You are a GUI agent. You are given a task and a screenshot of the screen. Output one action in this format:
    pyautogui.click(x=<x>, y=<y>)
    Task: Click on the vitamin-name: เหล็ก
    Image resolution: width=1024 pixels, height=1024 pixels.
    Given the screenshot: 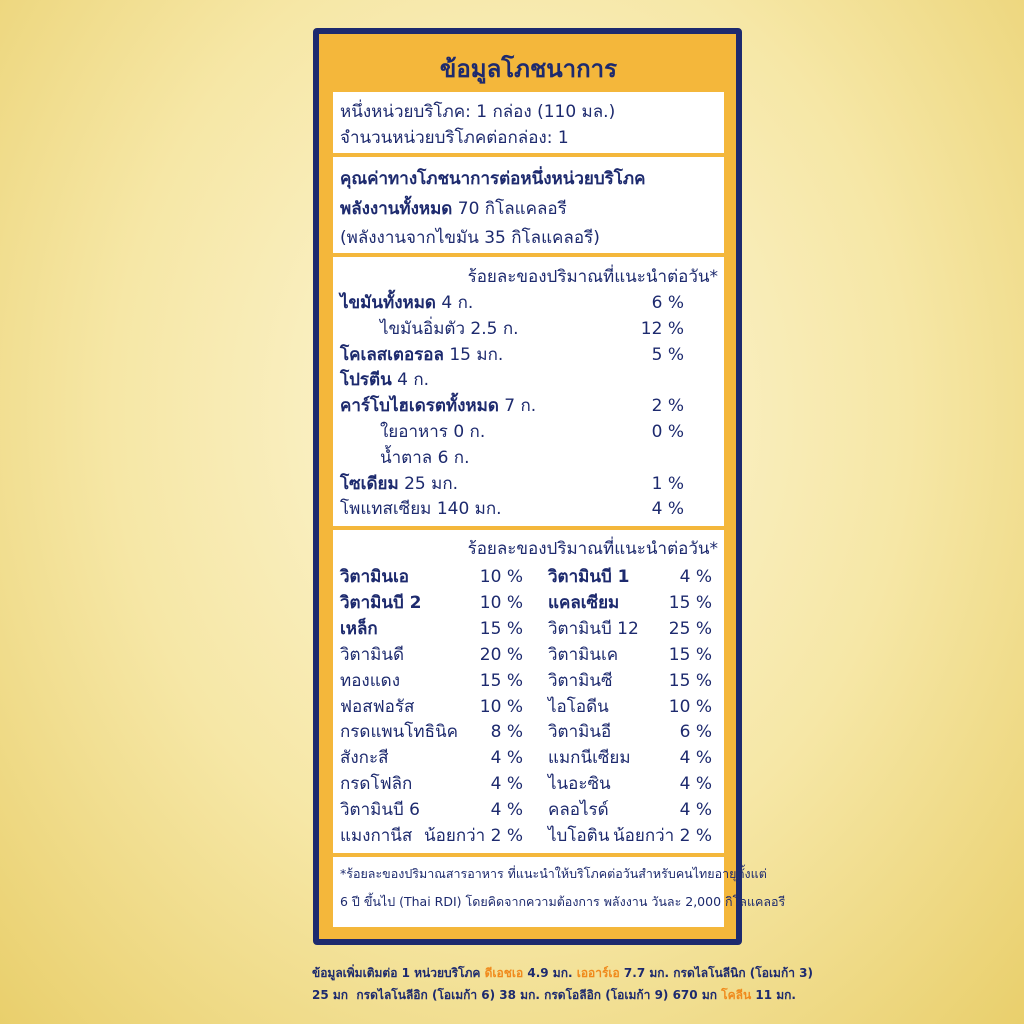 What is the action you would take?
    pyautogui.click(x=359, y=628)
    